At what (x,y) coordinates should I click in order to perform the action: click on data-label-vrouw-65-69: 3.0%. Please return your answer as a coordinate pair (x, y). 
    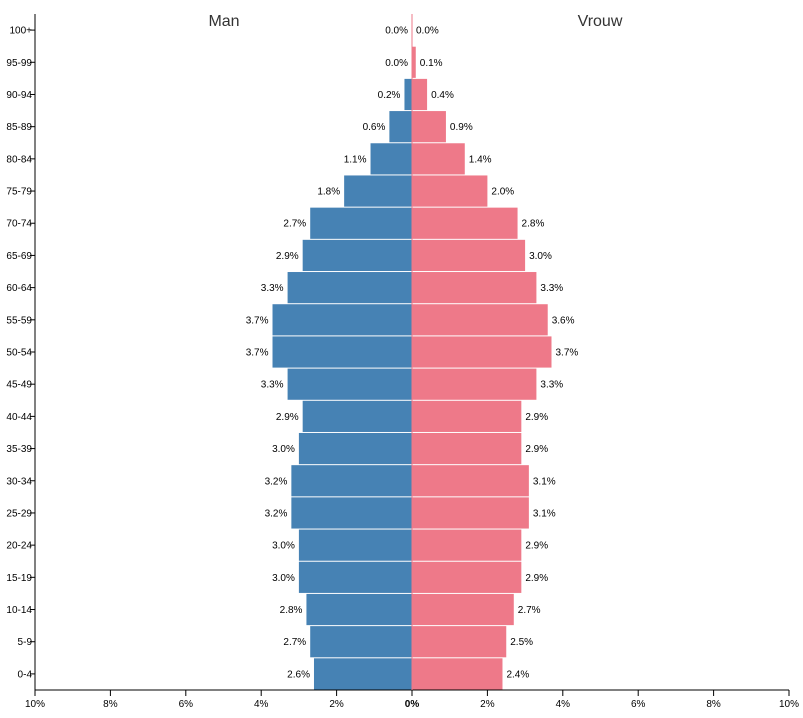
    Looking at the image, I should click on (540, 256).